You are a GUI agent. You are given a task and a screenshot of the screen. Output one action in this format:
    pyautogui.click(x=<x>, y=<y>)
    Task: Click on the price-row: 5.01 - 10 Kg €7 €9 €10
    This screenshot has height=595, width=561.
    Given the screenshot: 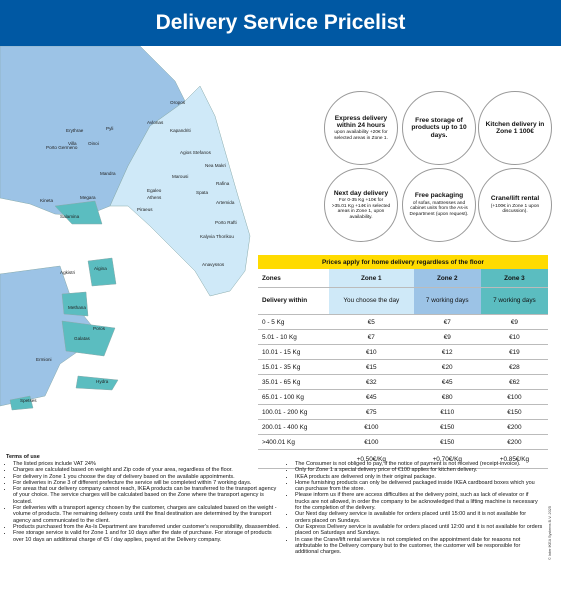 What is the action you would take?
    pyautogui.click(x=403, y=337)
    